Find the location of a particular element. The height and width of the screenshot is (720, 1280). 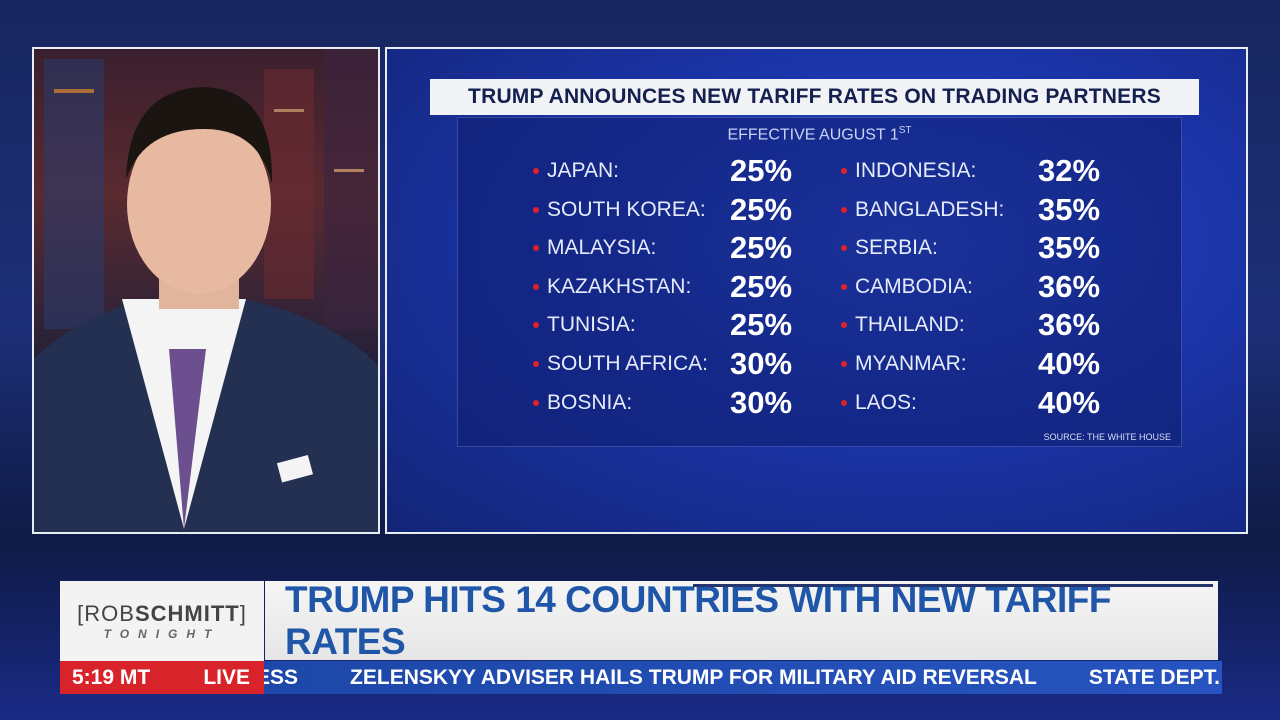

country-name: LAOS: is located at coordinates (886, 402).